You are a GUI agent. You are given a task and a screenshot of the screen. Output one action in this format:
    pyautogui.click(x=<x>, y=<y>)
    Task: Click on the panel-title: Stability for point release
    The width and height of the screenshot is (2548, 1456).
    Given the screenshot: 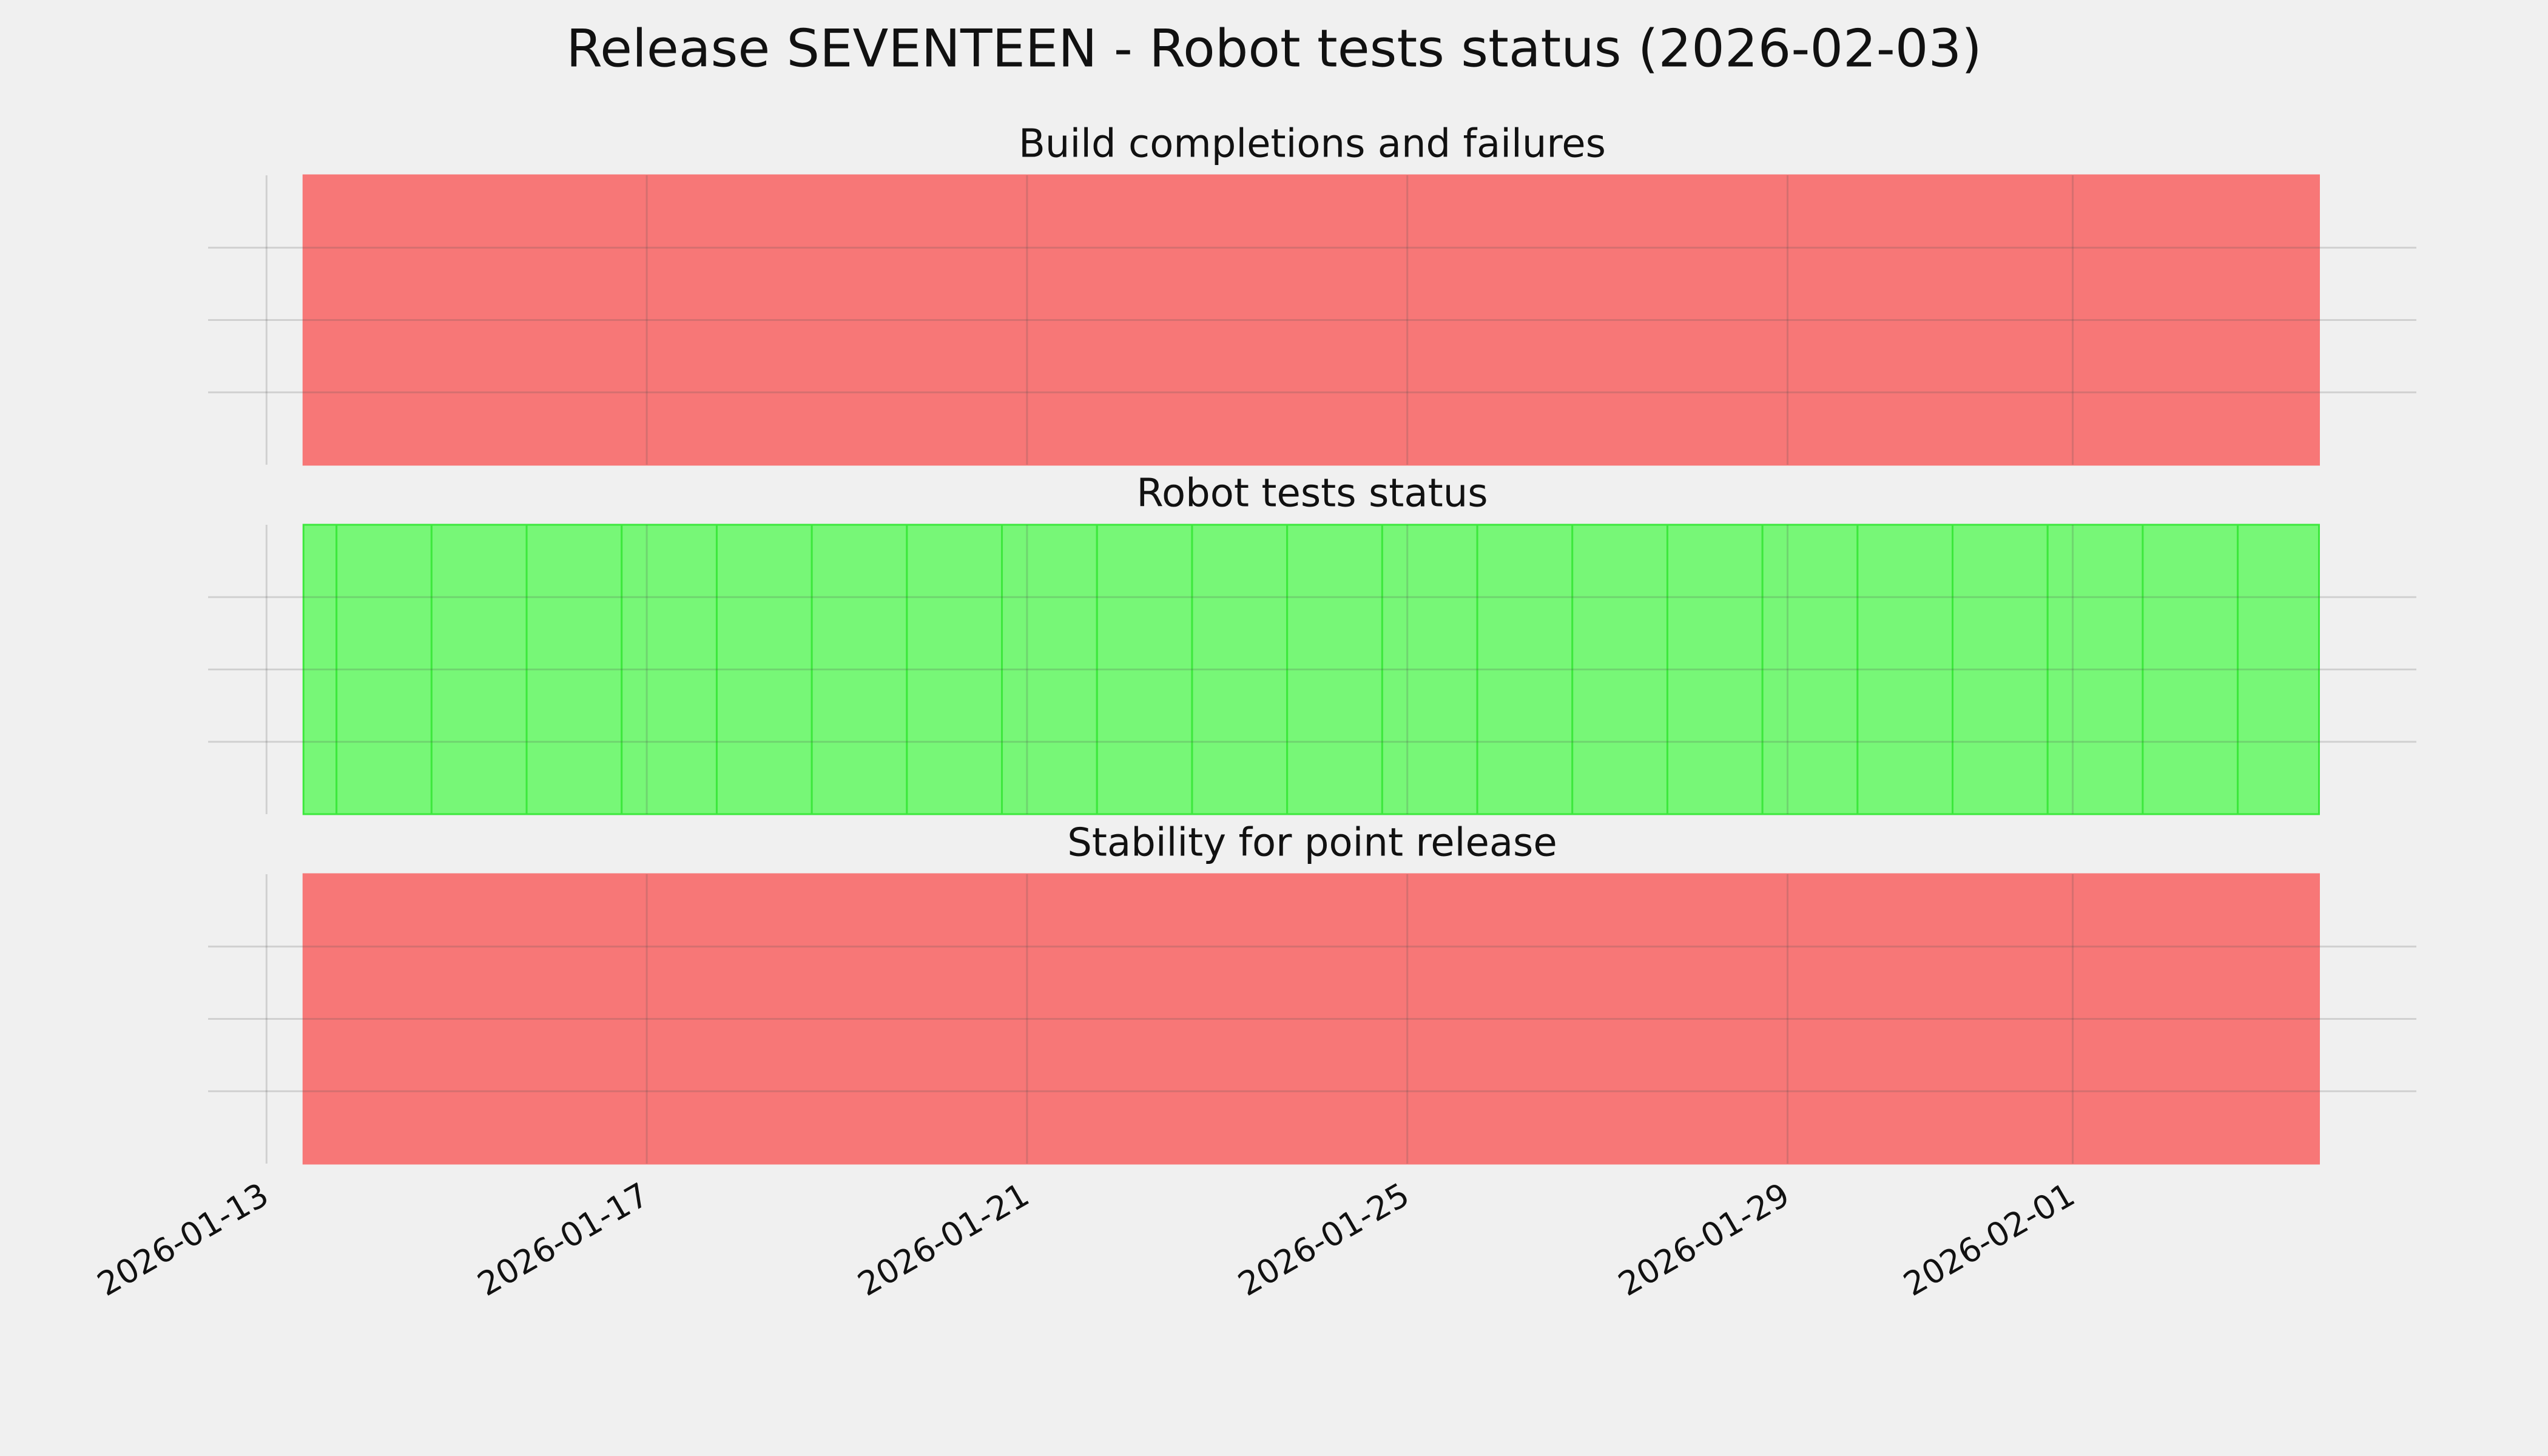 What is the action you would take?
    pyautogui.click(x=1312, y=843)
    